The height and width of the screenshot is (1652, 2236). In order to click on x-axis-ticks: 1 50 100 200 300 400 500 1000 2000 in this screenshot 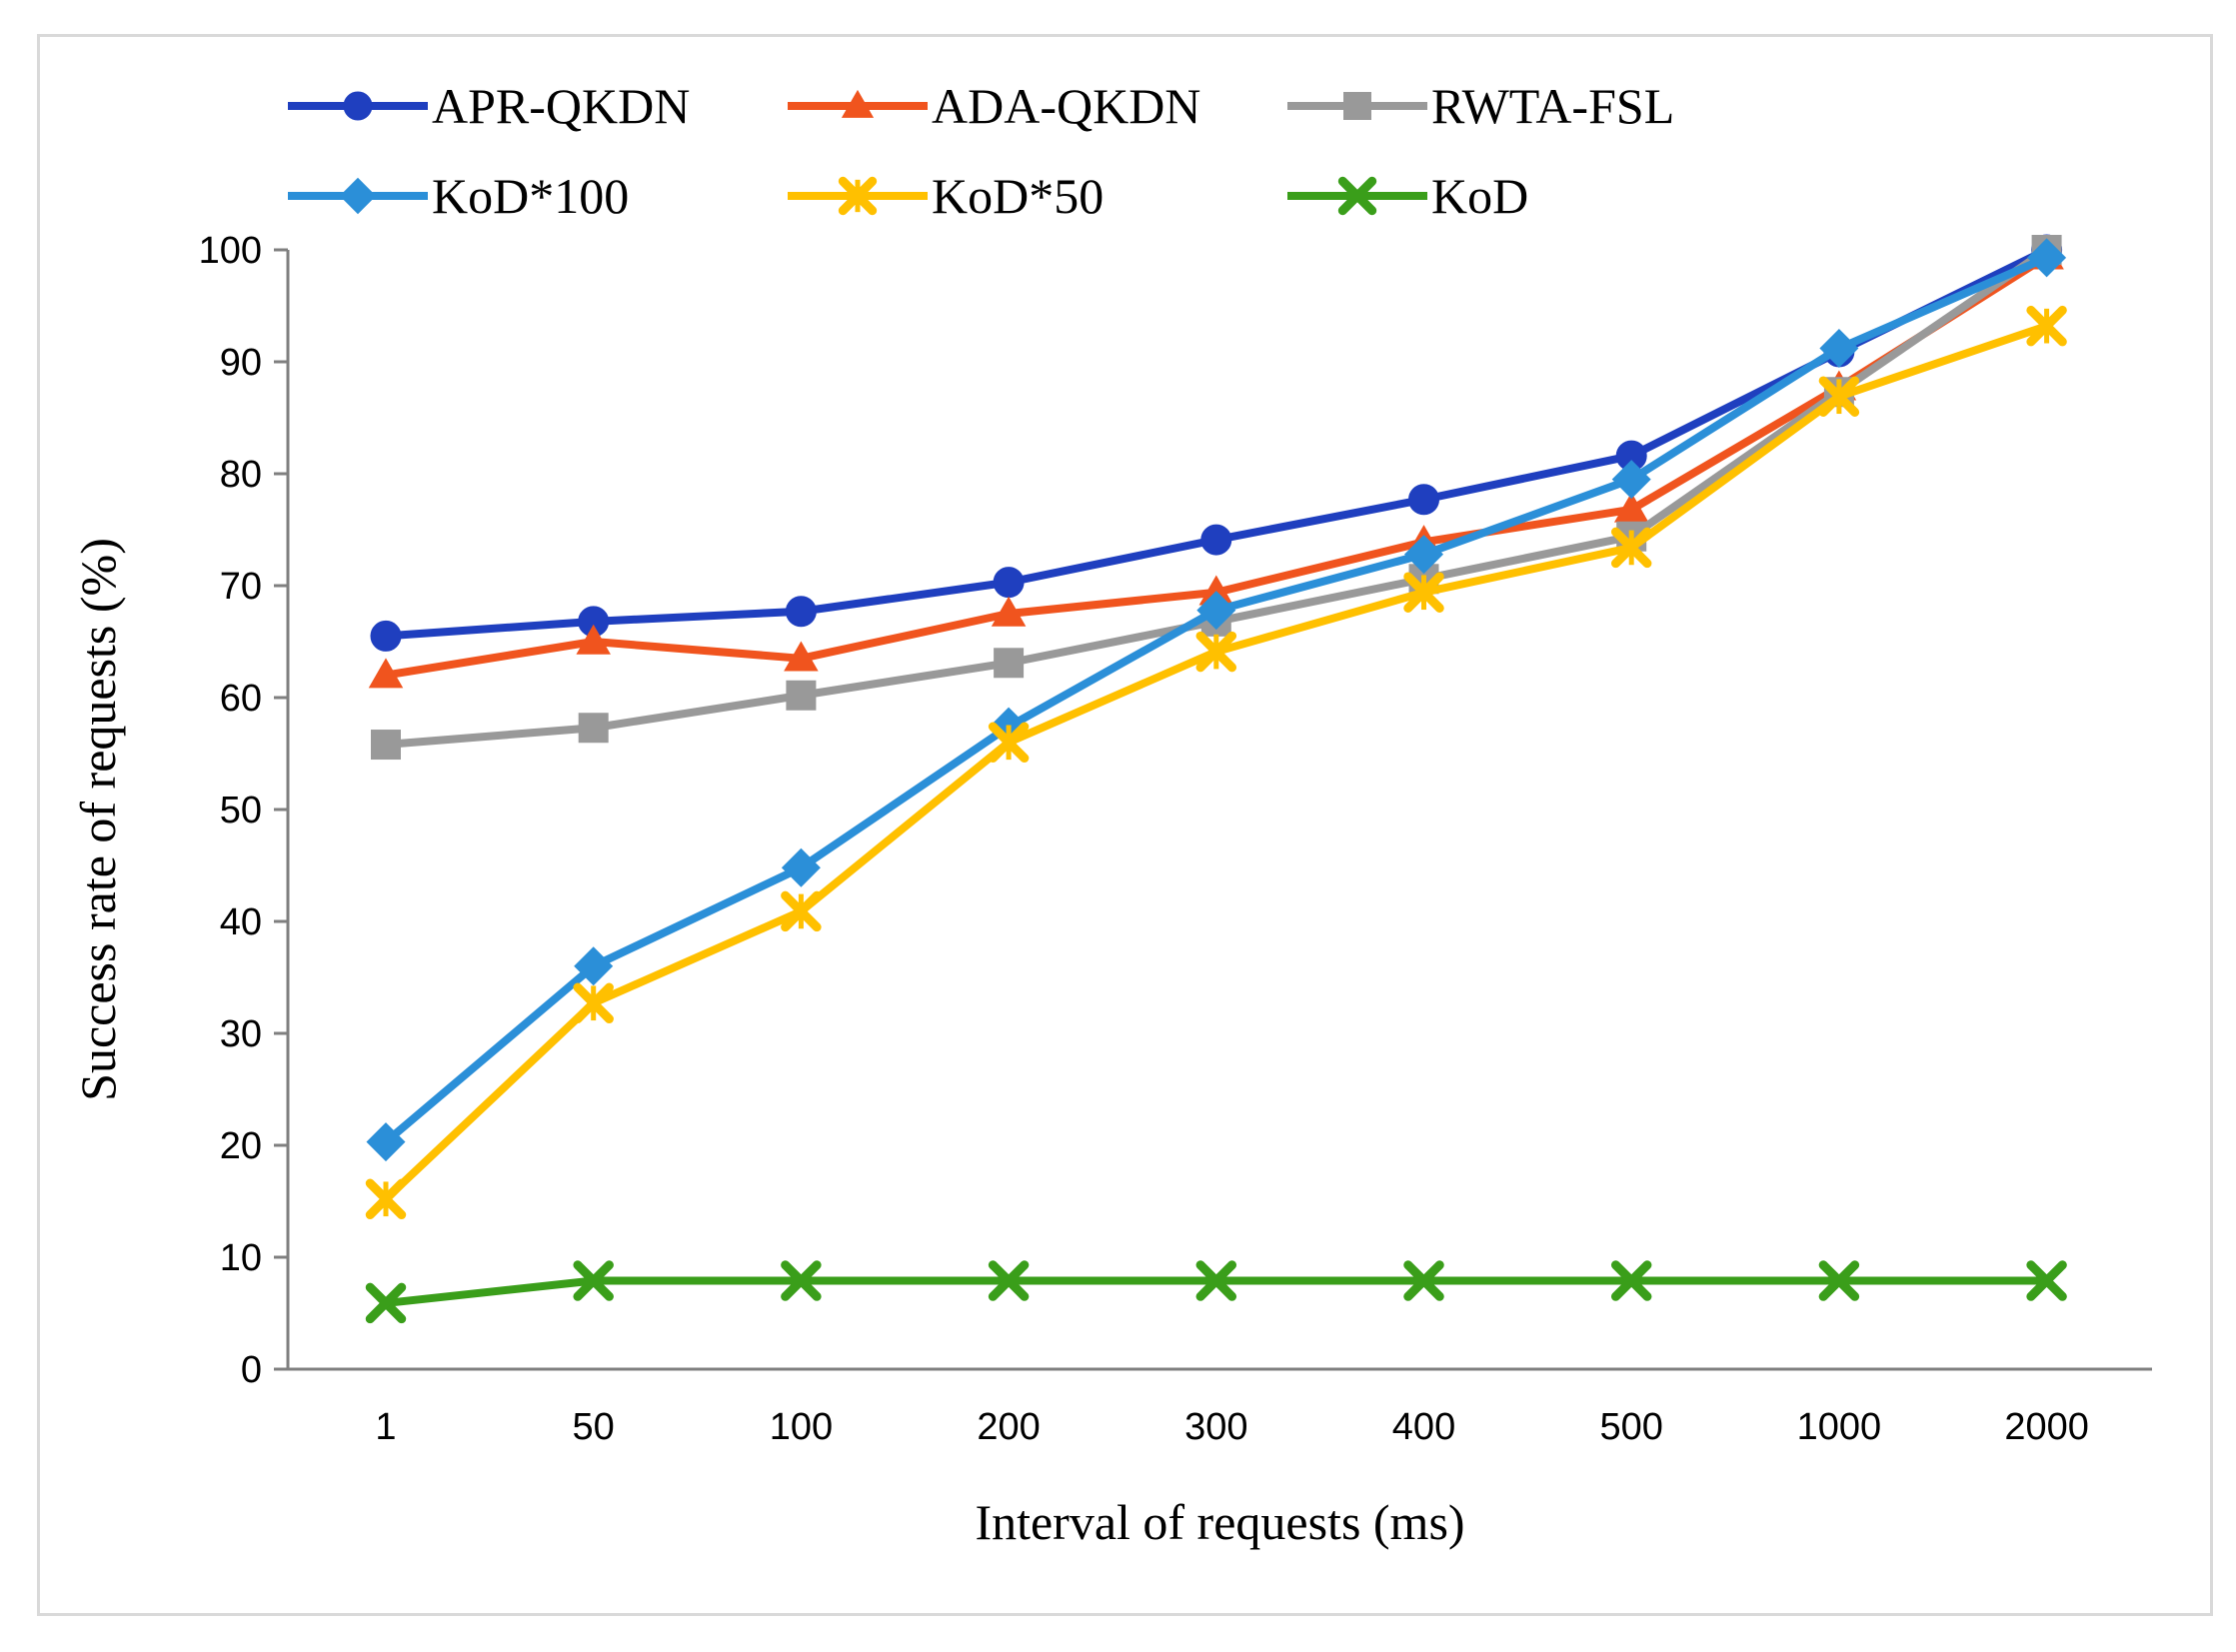, I will do `click(1232, 1427)`.